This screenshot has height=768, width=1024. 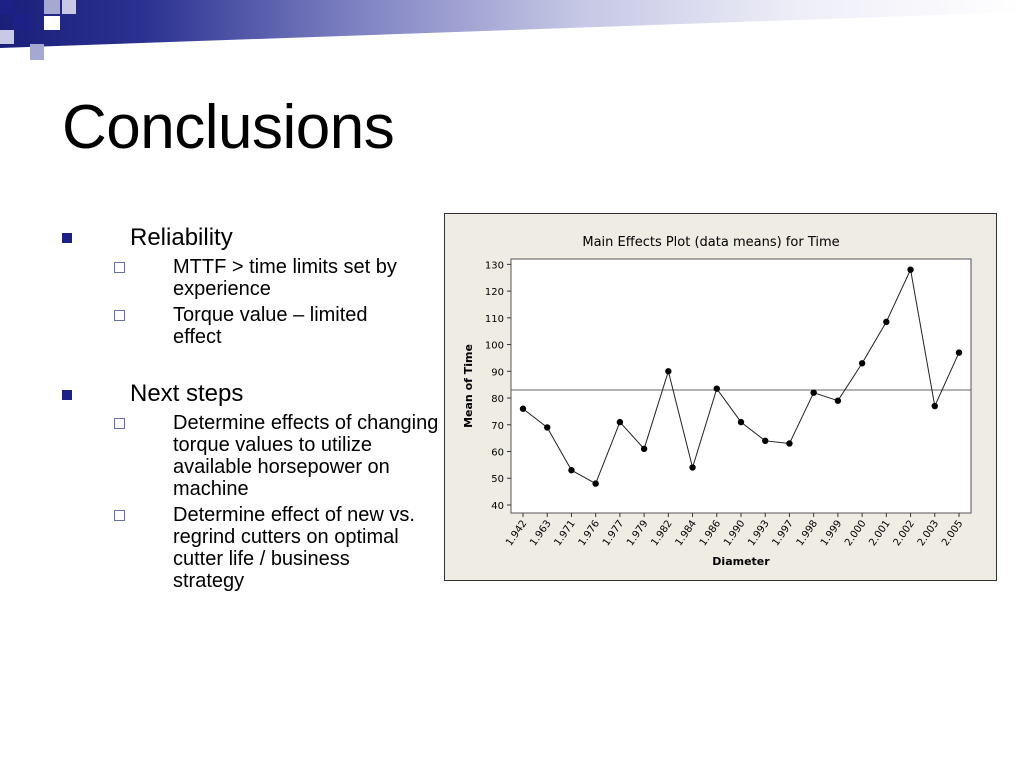 What do you see at coordinates (497, 372) in the screenshot?
I see `y-tick-label: 90` at bounding box center [497, 372].